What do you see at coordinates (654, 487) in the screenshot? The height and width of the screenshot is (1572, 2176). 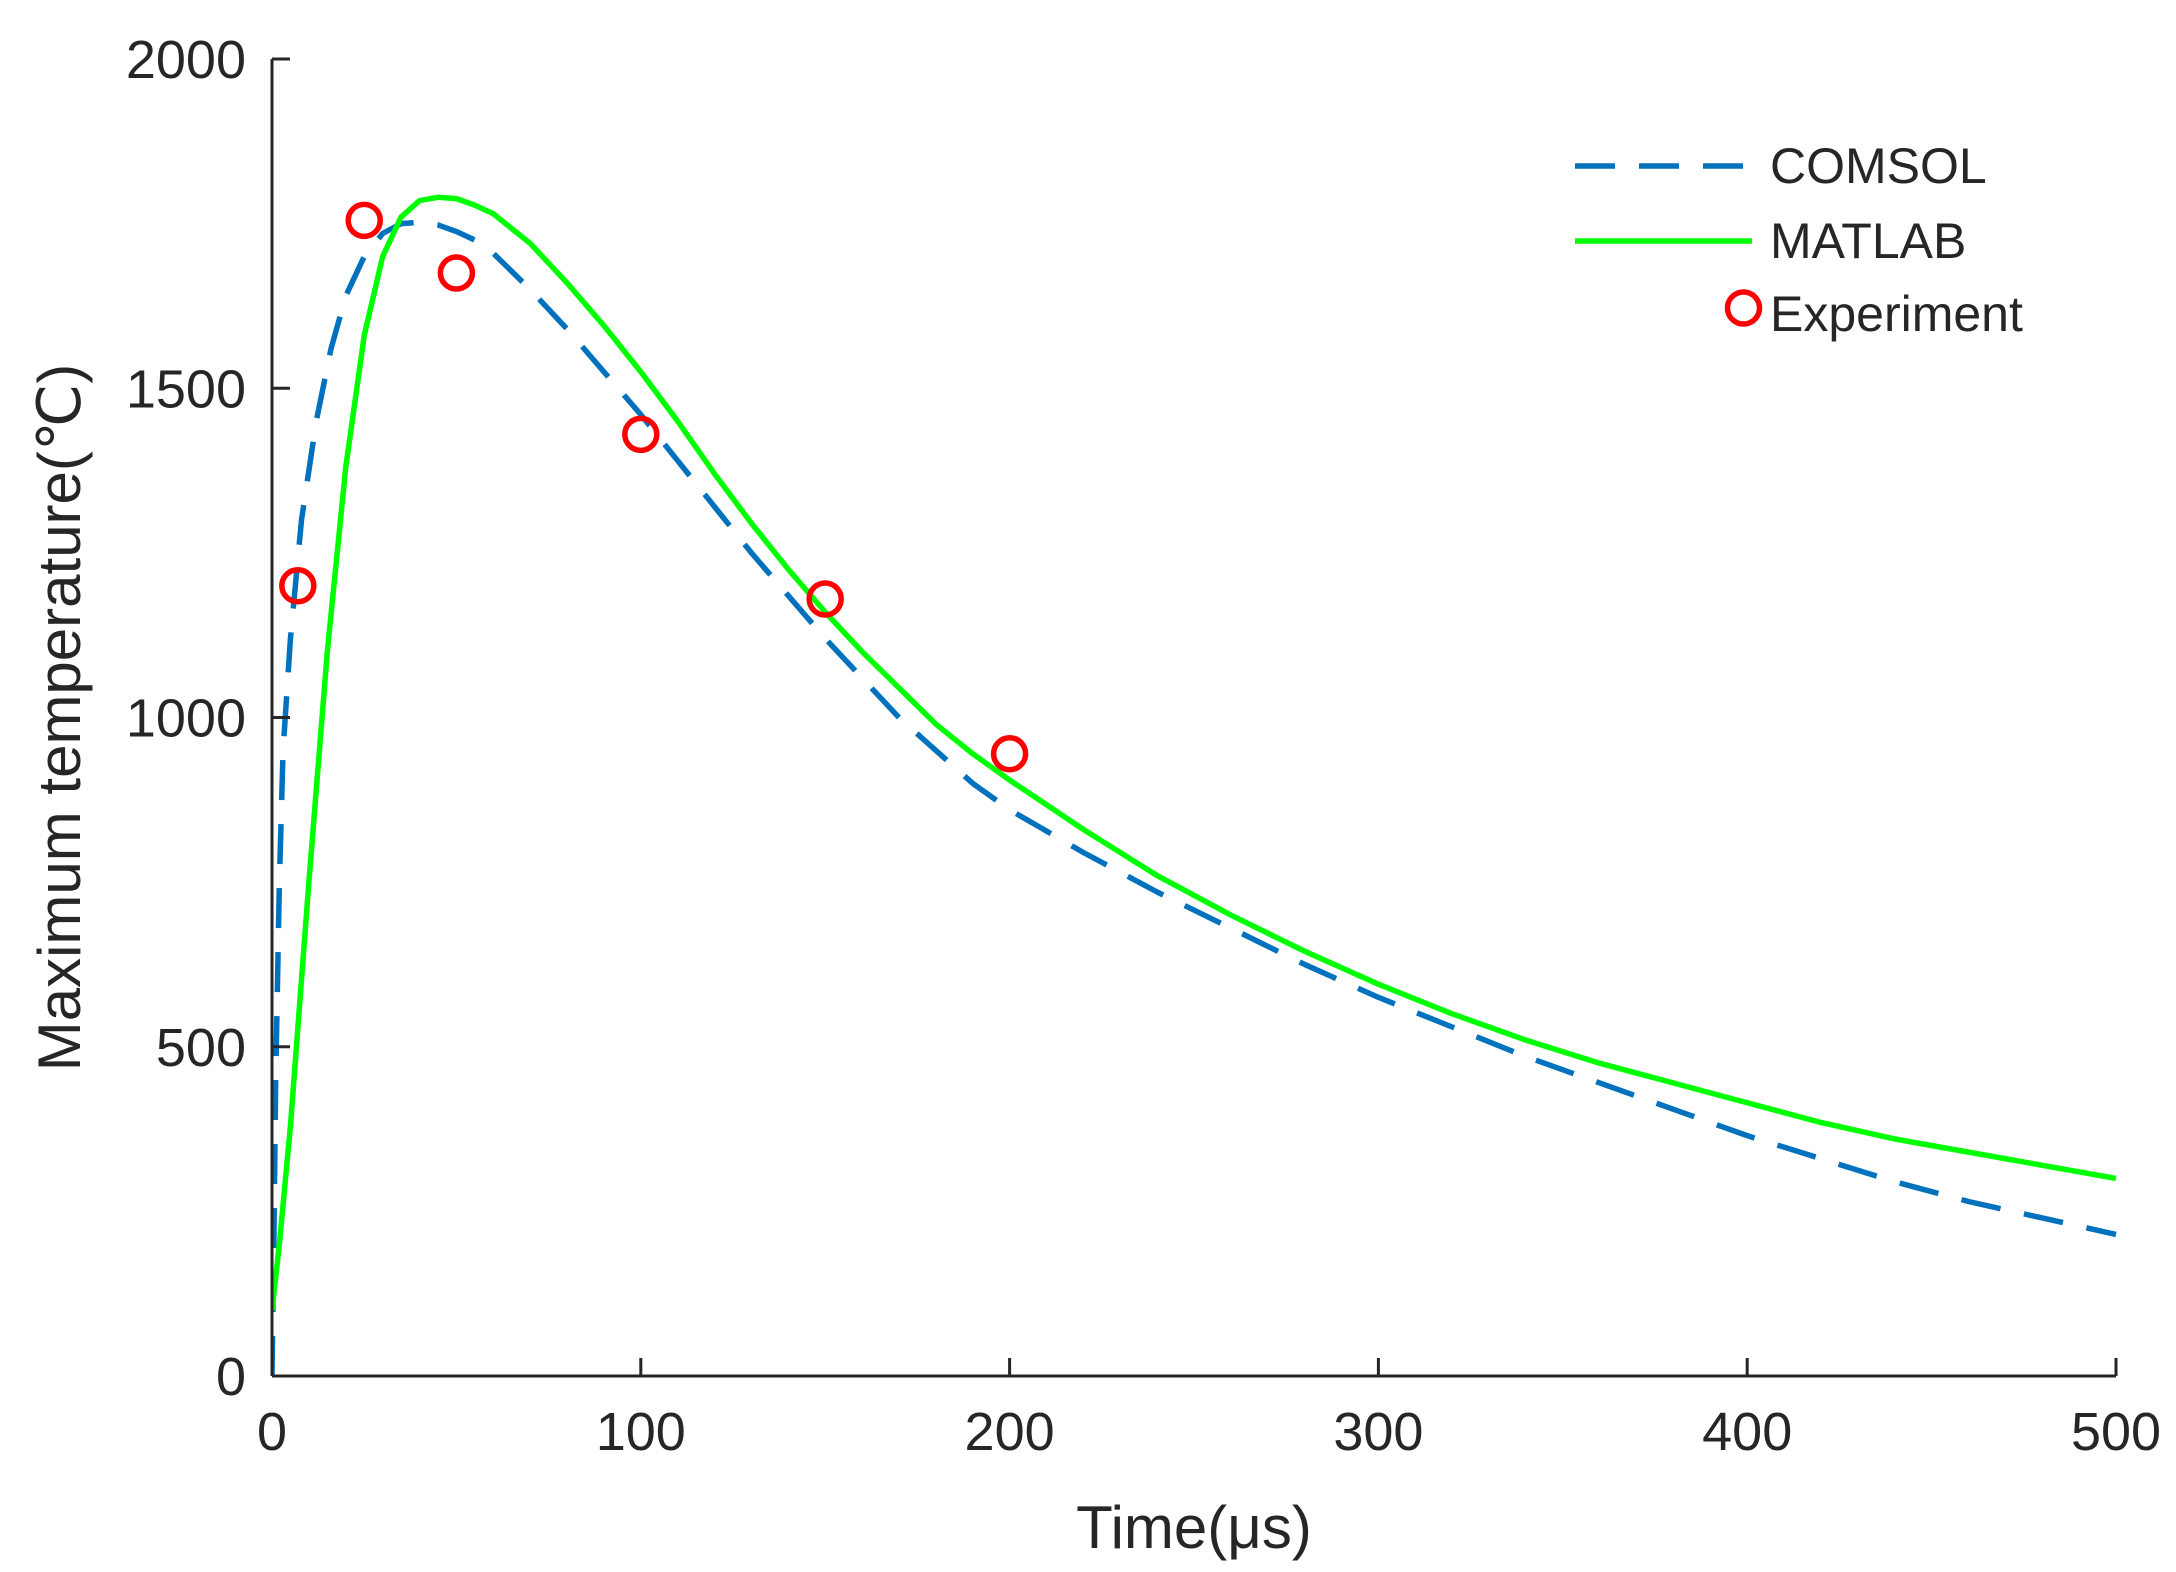 I see `series-experiment` at bounding box center [654, 487].